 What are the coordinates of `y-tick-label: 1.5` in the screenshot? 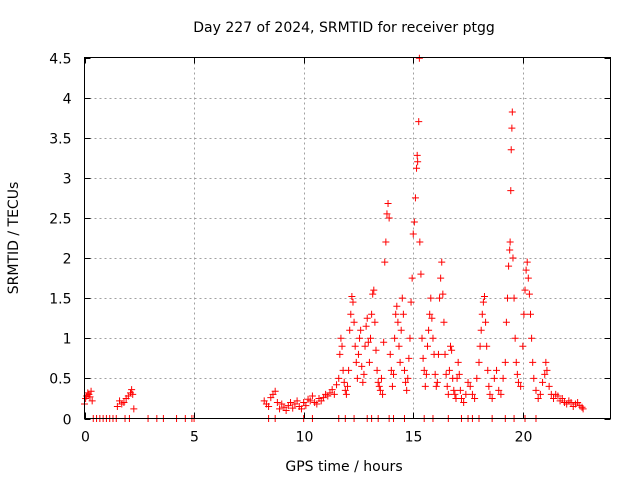 It's located at (60, 300).